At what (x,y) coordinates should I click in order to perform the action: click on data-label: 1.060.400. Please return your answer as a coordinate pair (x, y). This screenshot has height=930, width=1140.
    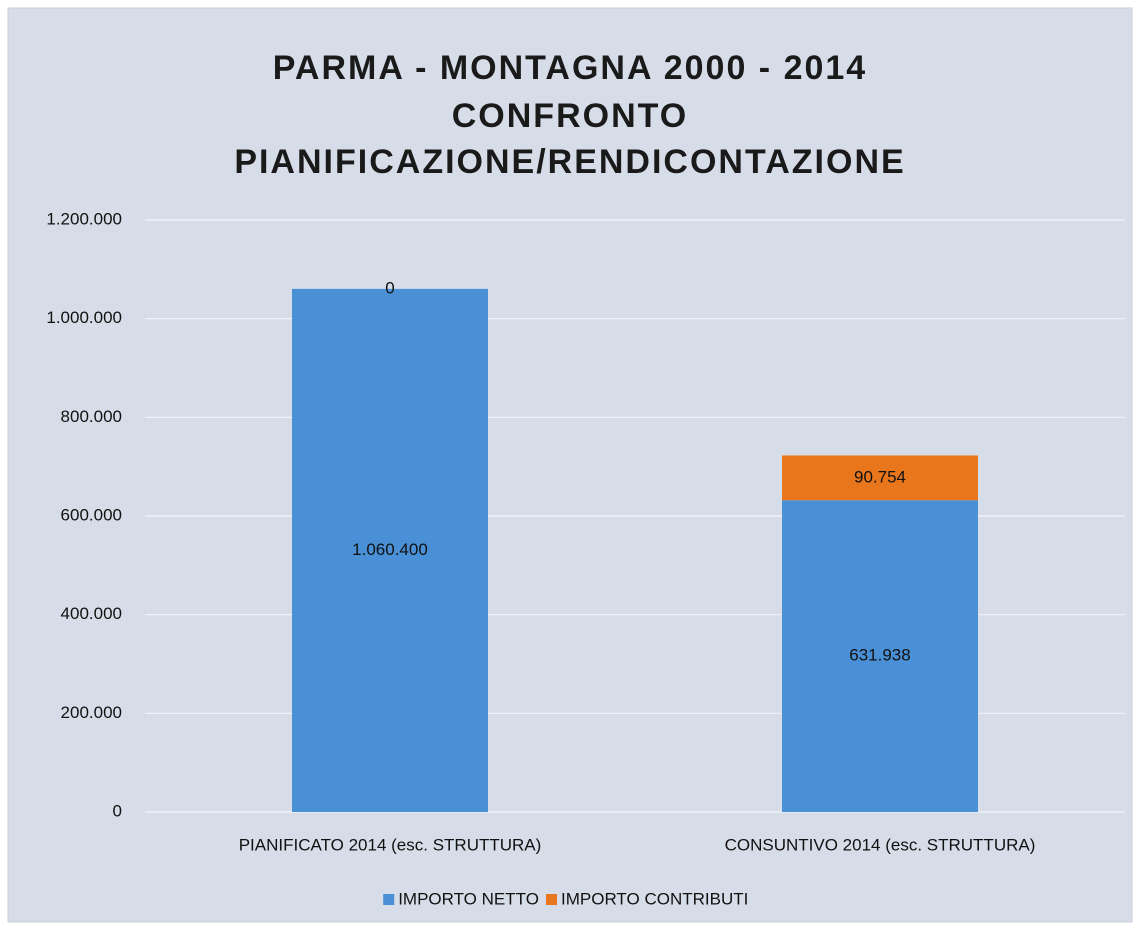
    Looking at the image, I should click on (390, 549).